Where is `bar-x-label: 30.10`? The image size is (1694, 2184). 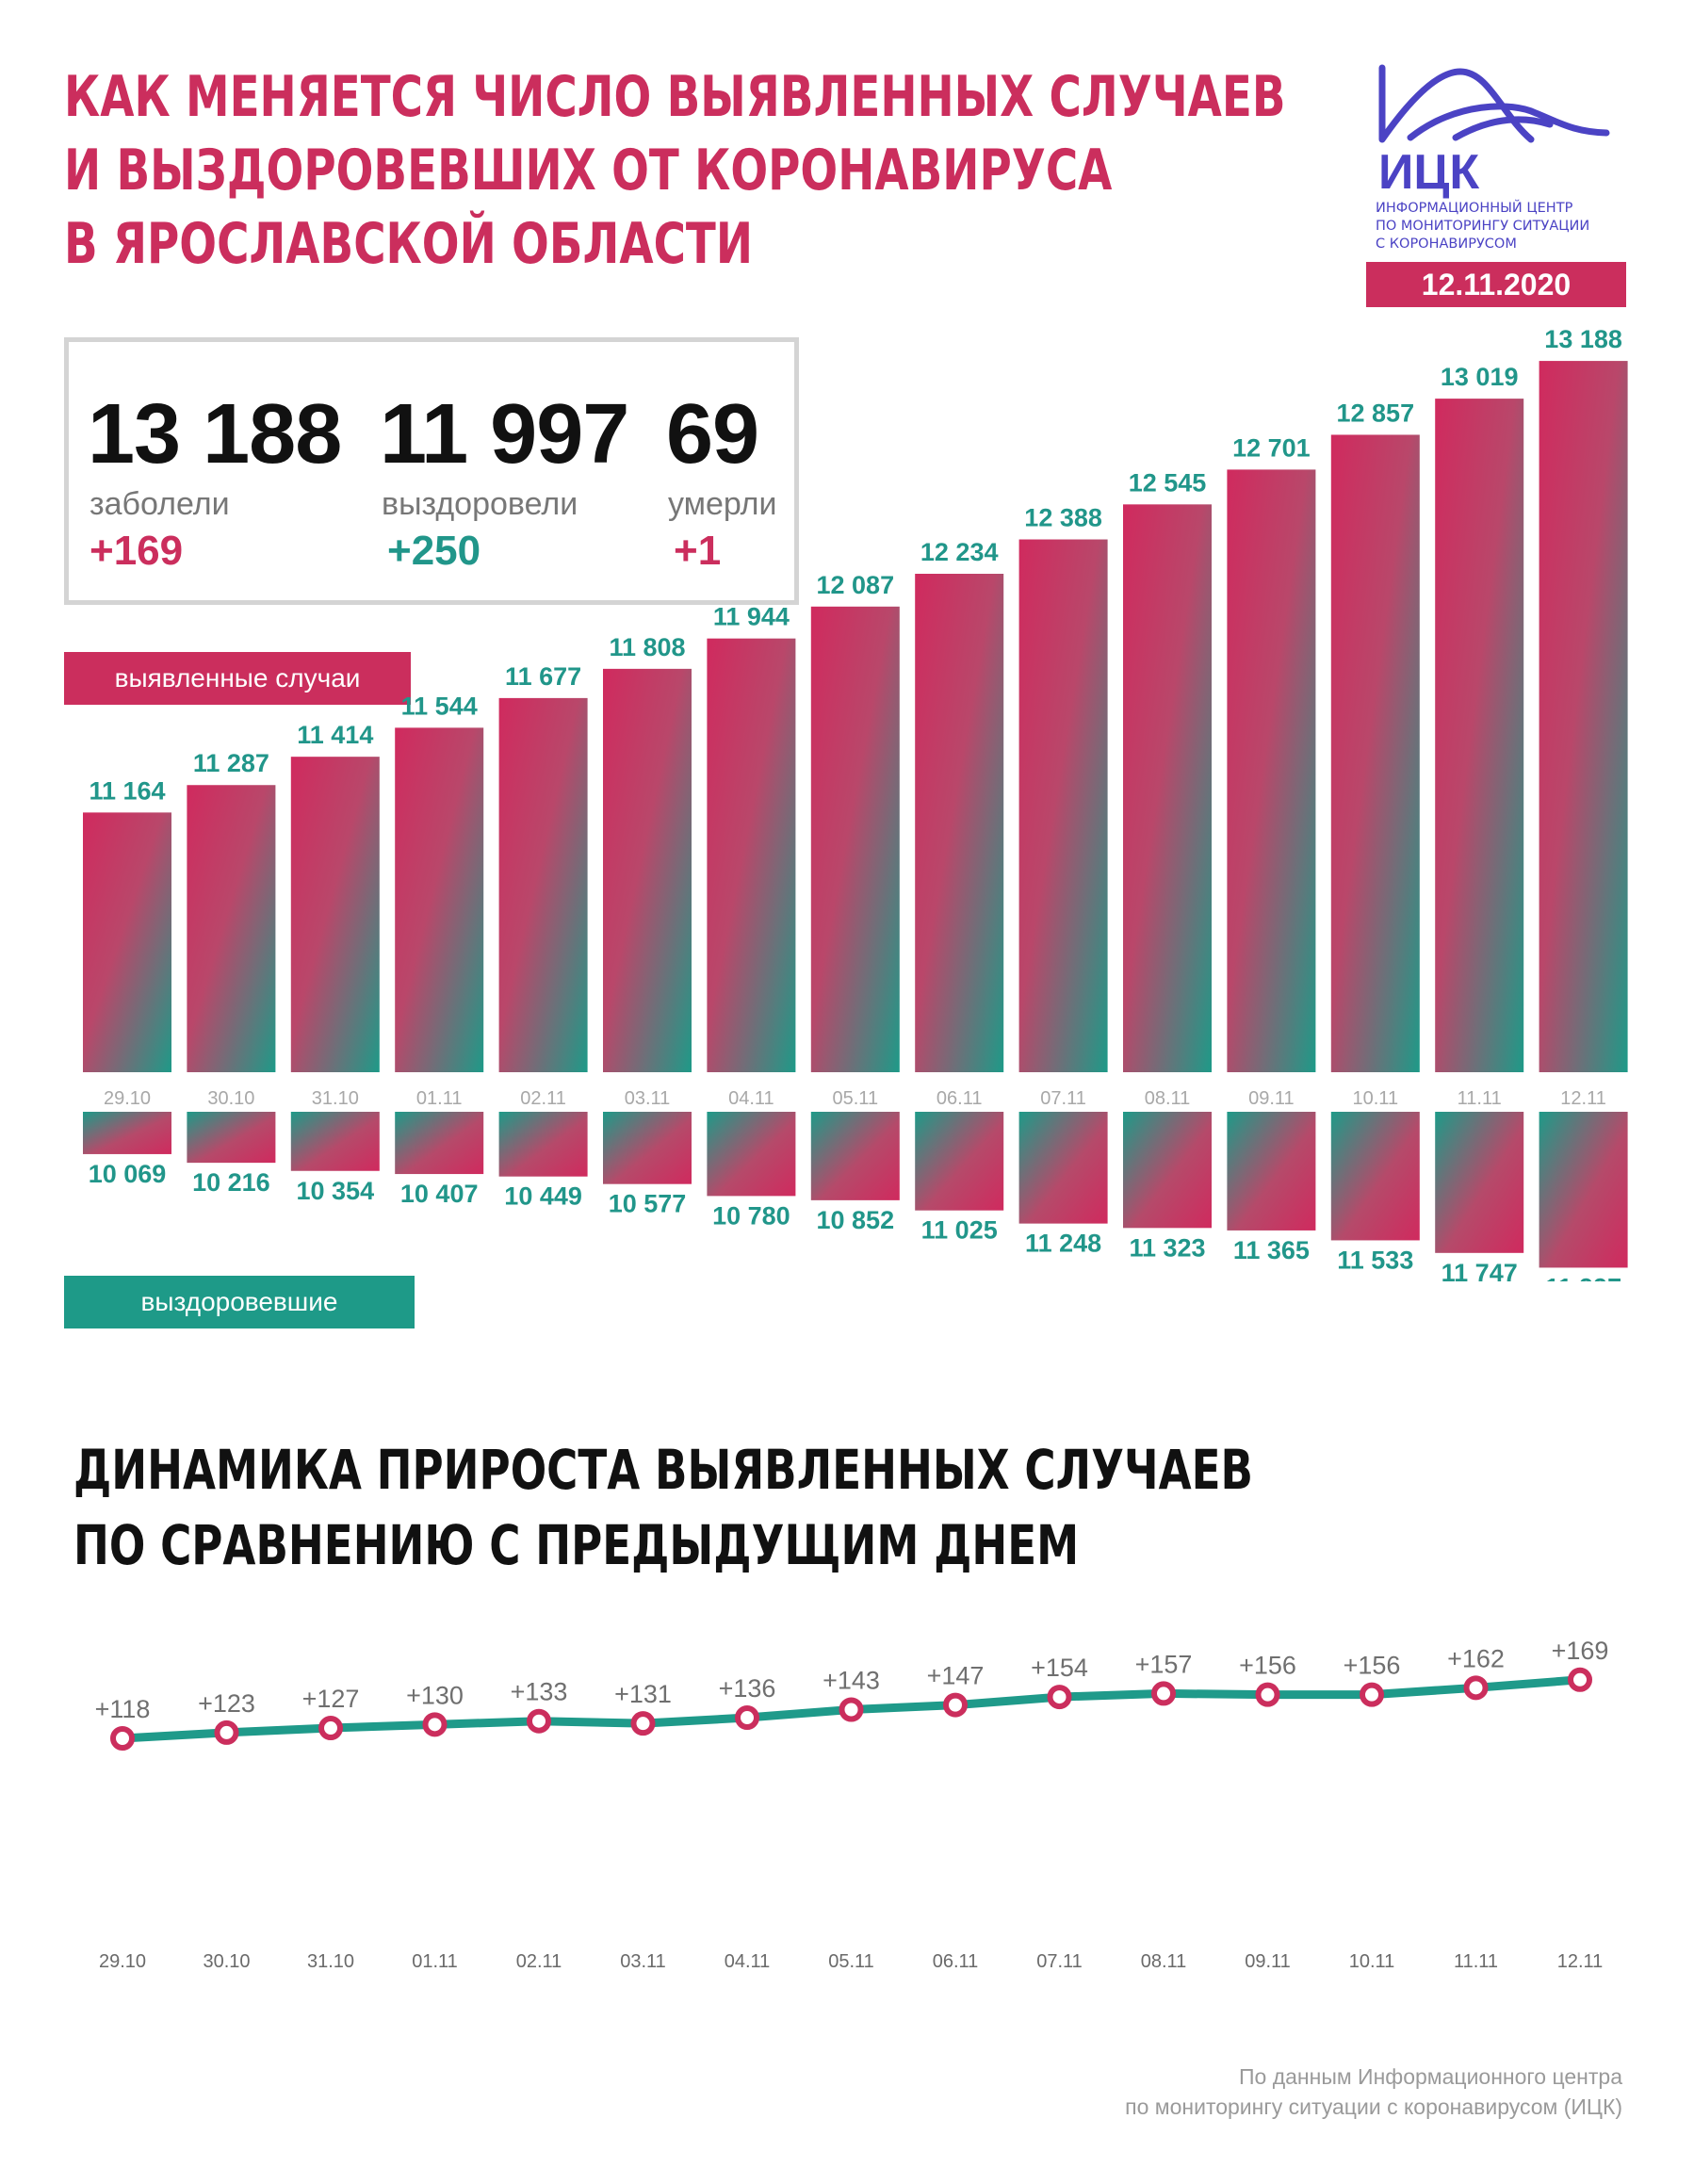
bar-x-label: 30.10 is located at coordinates (231, 1098).